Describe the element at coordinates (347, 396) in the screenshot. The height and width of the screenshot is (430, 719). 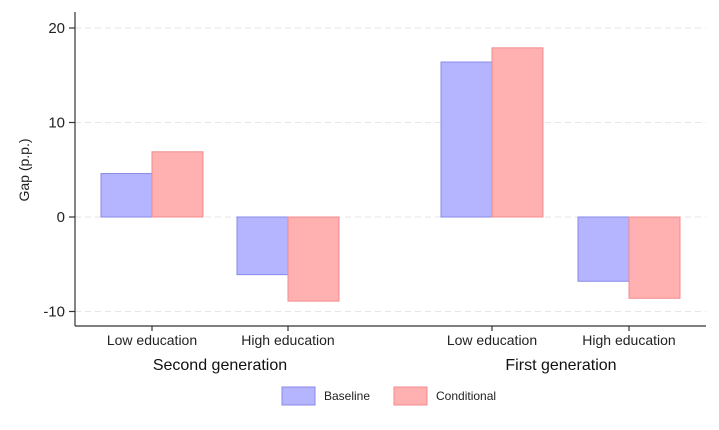
I see `legend-label: Baseline` at that location.